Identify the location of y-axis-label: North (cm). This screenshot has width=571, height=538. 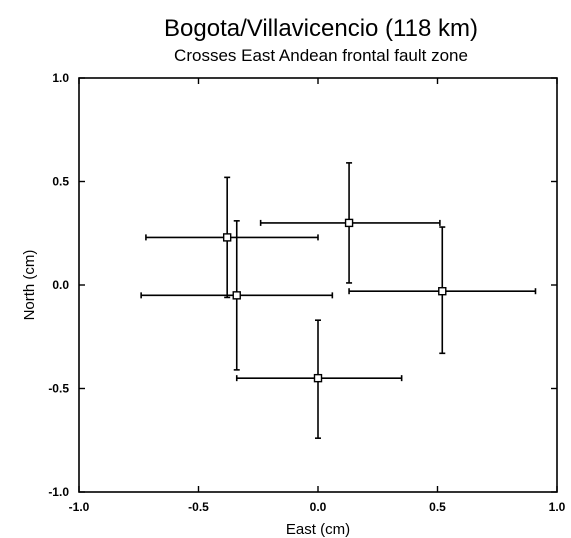
(29, 285).